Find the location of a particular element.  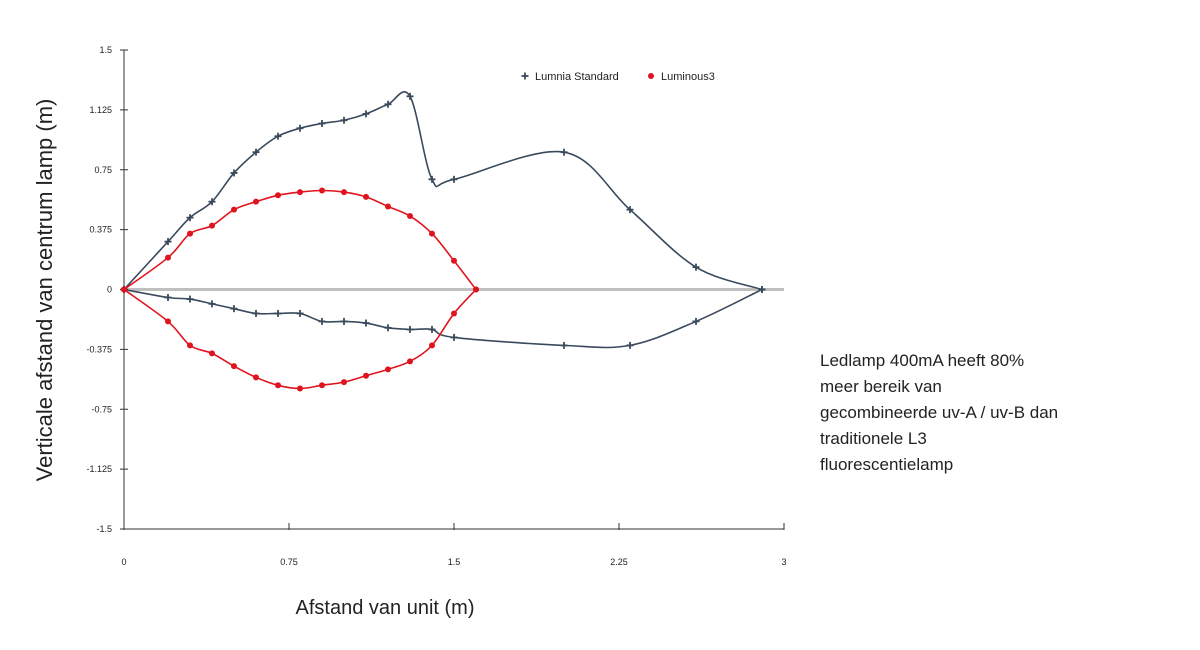

y-tick-label: 0 is located at coordinates (109, 290).